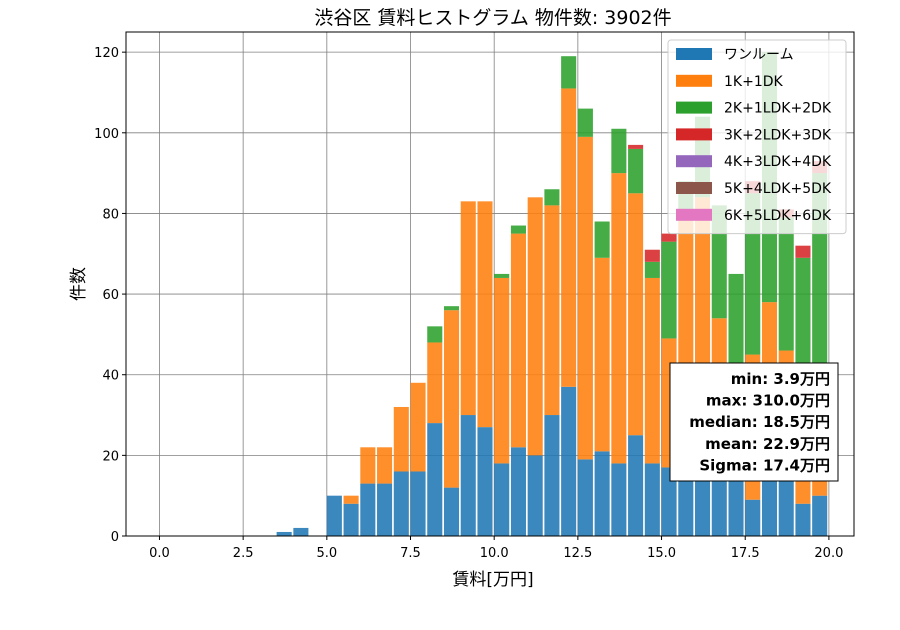 The width and height of the screenshot is (900, 630). I want to click on x-axis-title: 賃料[万円], so click(492, 580).